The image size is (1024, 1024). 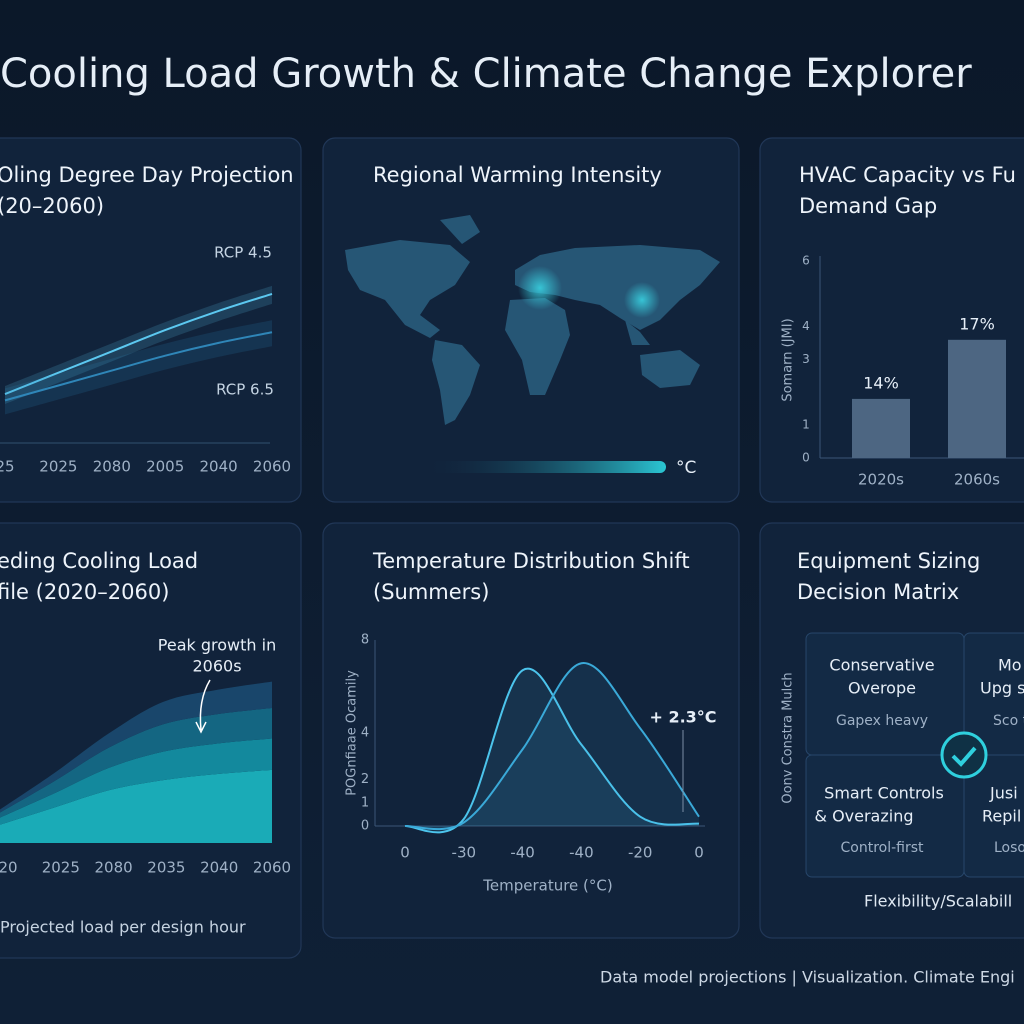 I want to click on x-axis-label: Temperature (°C), so click(x=547, y=886).